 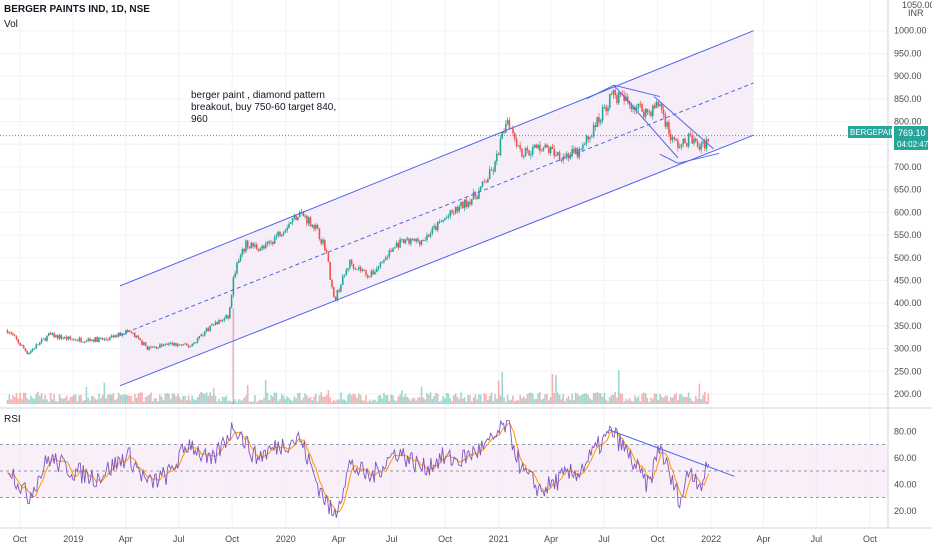 What do you see at coordinates (913, 144) in the screenshot?
I see `badge-countdown: 04:02:47` at bounding box center [913, 144].